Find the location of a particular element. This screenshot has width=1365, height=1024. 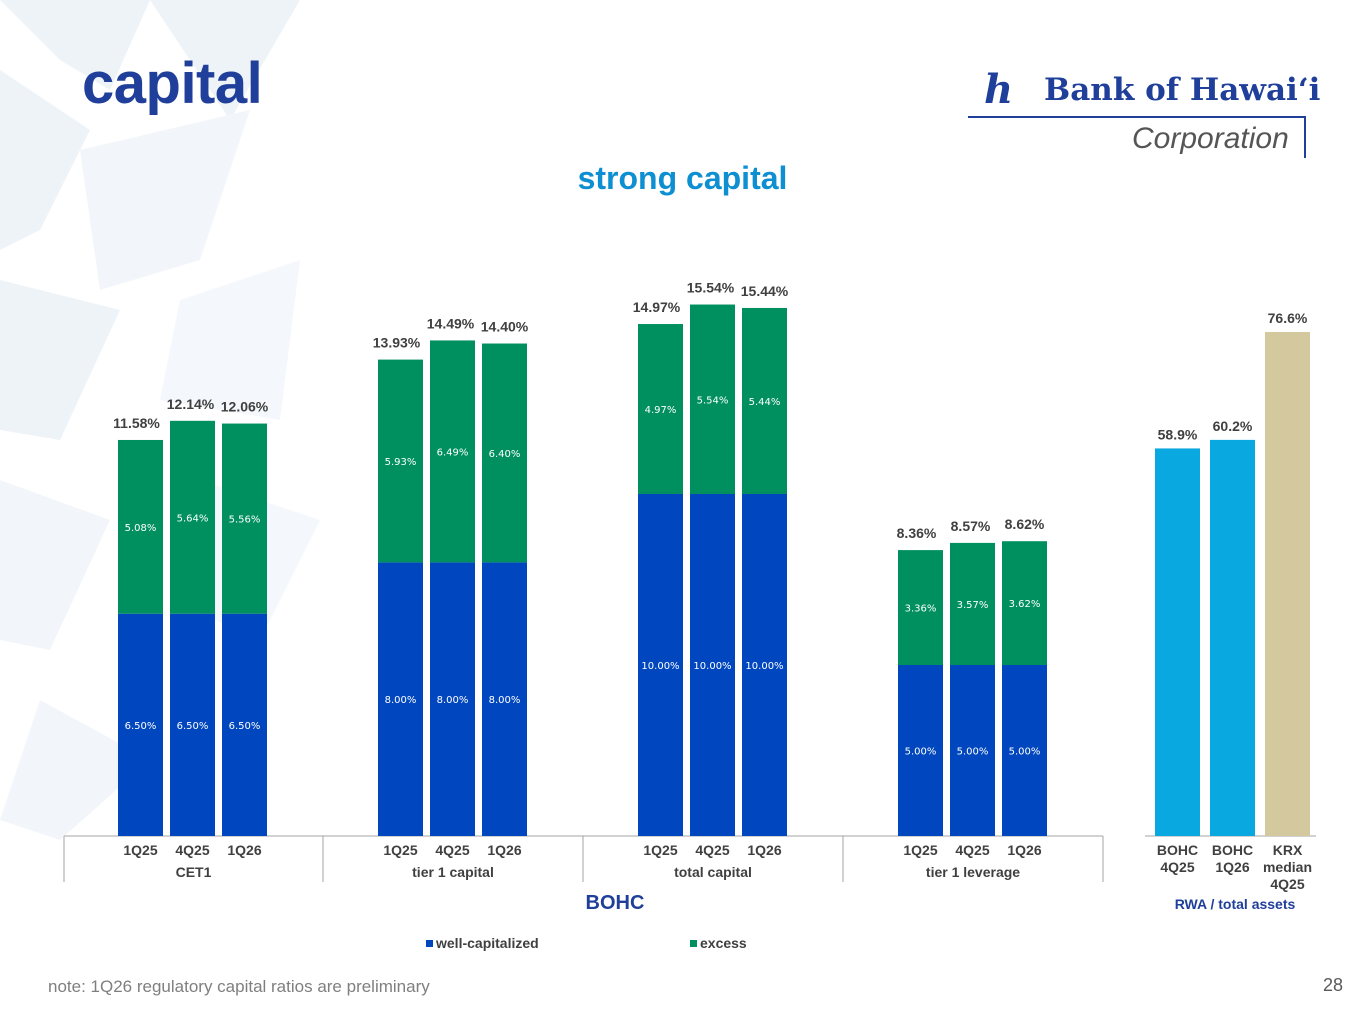

rwa-value-label-BOHC-4Q25: 58.9% is located at coordinates (1178, 434).